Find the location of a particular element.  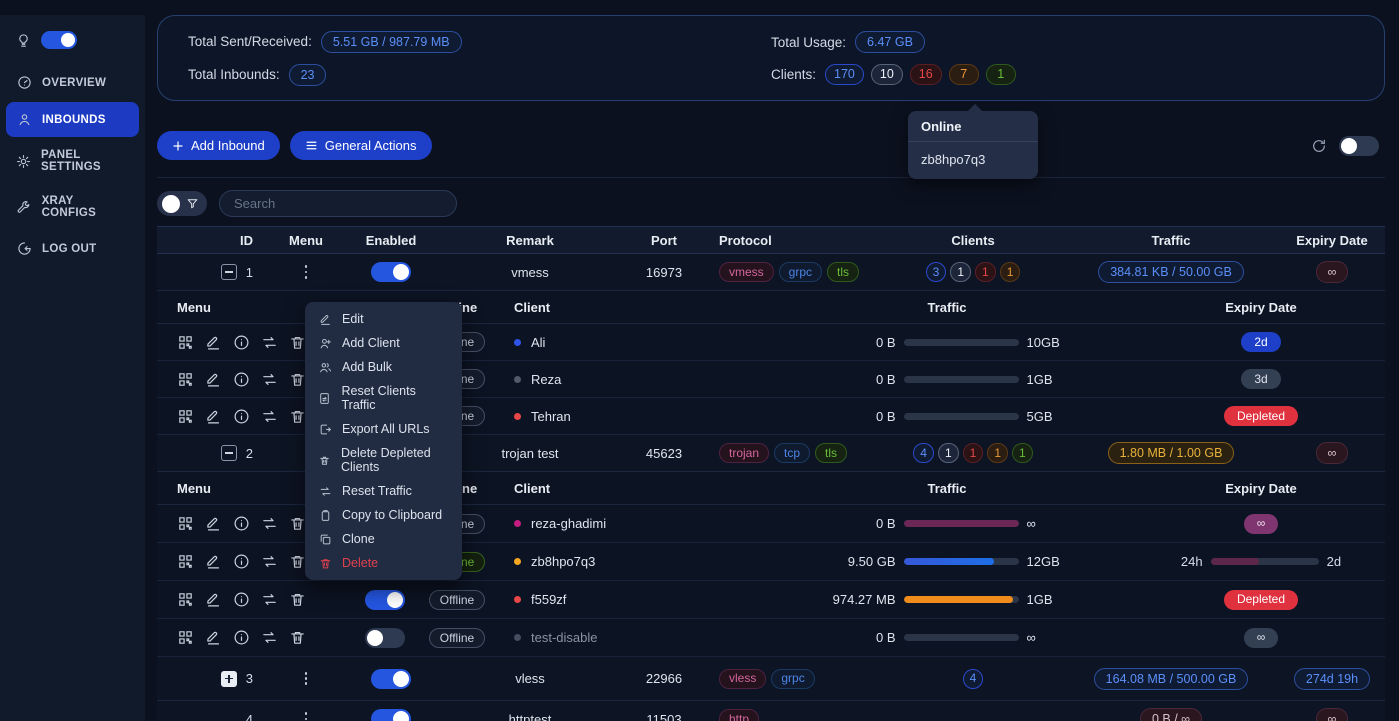

menu-item-delete-depleted-clients: Delete Depleted Clients is located at coordinates (383, 460).